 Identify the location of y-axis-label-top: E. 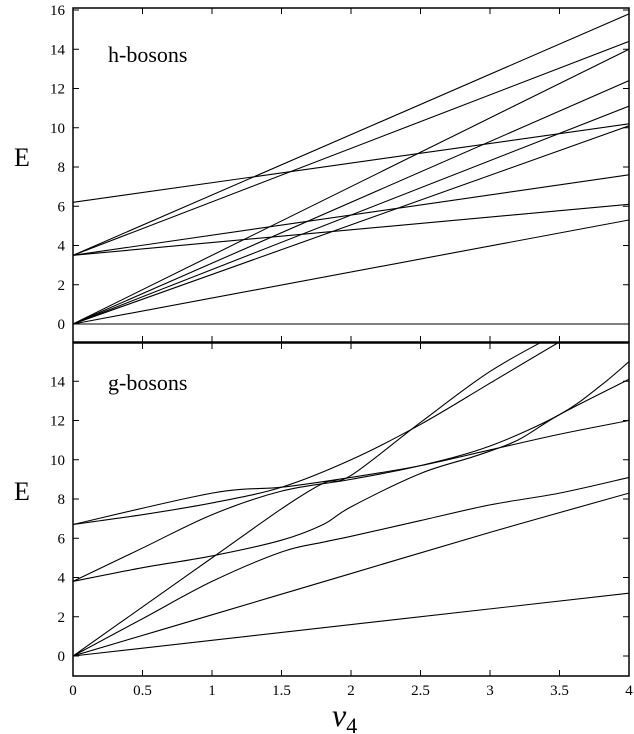
(22, 157).